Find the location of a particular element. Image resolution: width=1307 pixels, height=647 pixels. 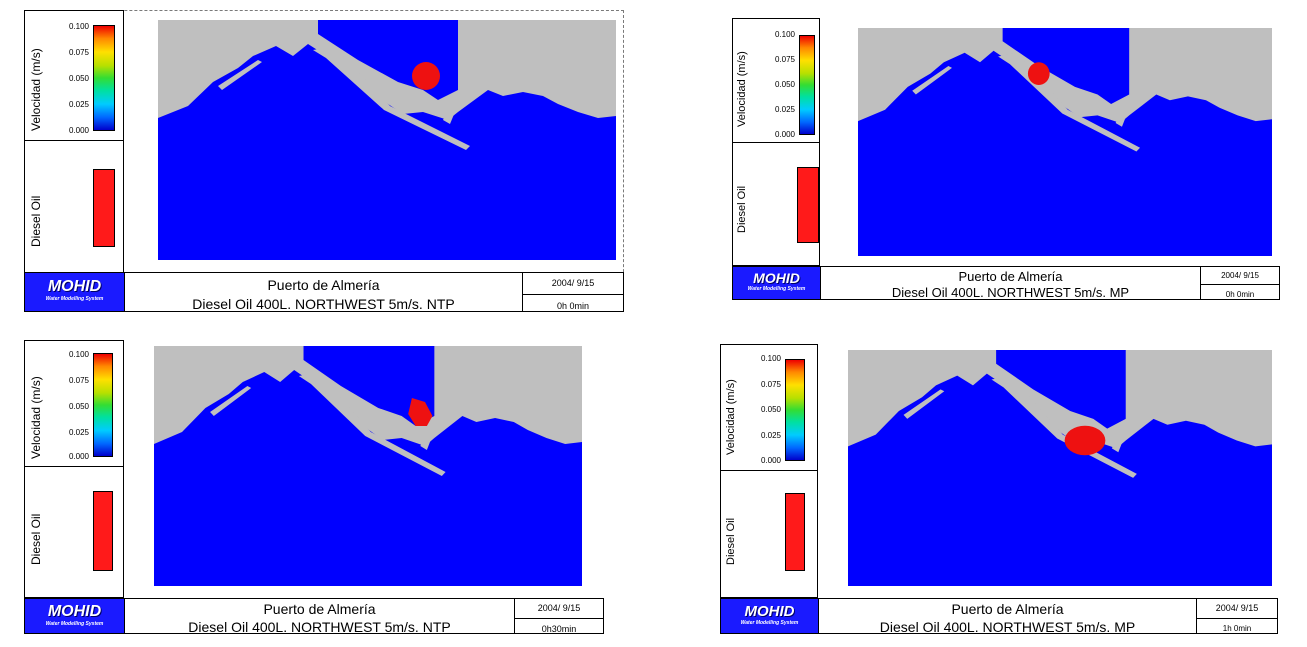

date-box: 2004/ 9/15 0h30min is located at coordinates (559, 616).